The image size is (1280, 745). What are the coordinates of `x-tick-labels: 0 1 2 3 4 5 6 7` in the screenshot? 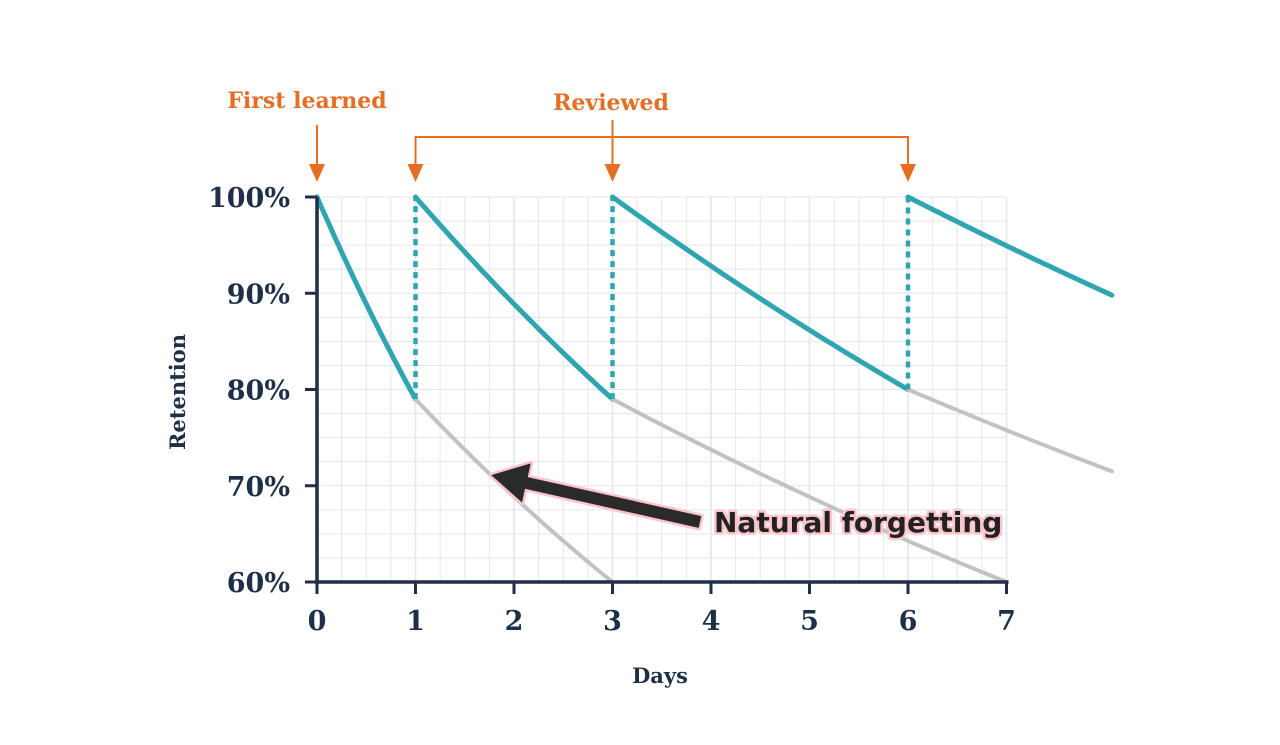 It's located at (662, 621).